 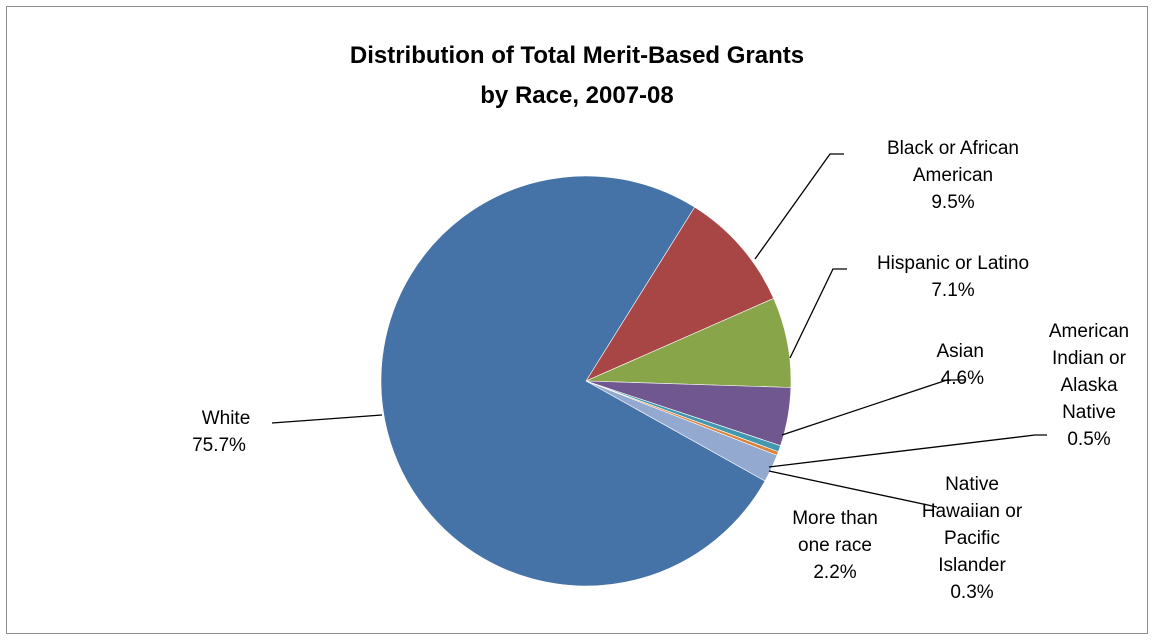 What do you see at coordinates (953, 263) in the screenshot?
I see `slice-name-line-1-0: Hispanic or Latino` at bounding box center [953, 263].